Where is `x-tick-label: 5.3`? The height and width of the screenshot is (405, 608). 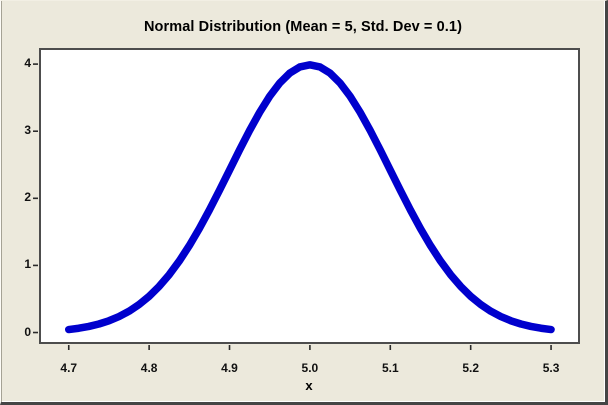
x-tick-label: 5.3 is located at coordinates (551, 368).